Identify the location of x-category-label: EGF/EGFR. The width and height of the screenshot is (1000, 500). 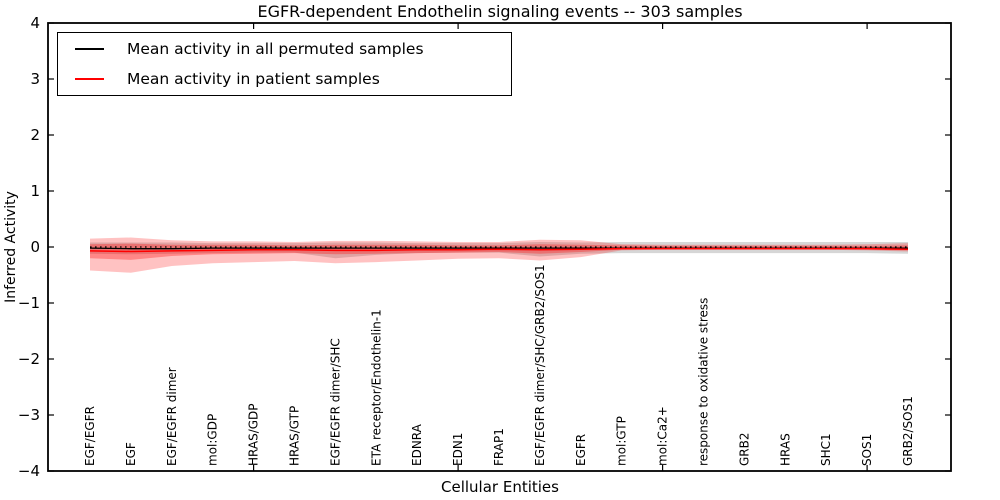
(90, 436).